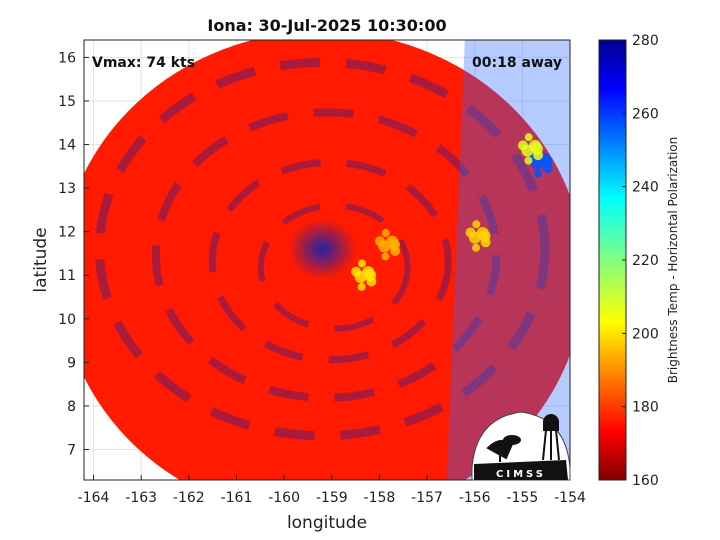 The image size is (720, 540). Describe the element at coordinates (645, 334) in the screenshot. I see `colorbar-tick-label: 200` at that location.